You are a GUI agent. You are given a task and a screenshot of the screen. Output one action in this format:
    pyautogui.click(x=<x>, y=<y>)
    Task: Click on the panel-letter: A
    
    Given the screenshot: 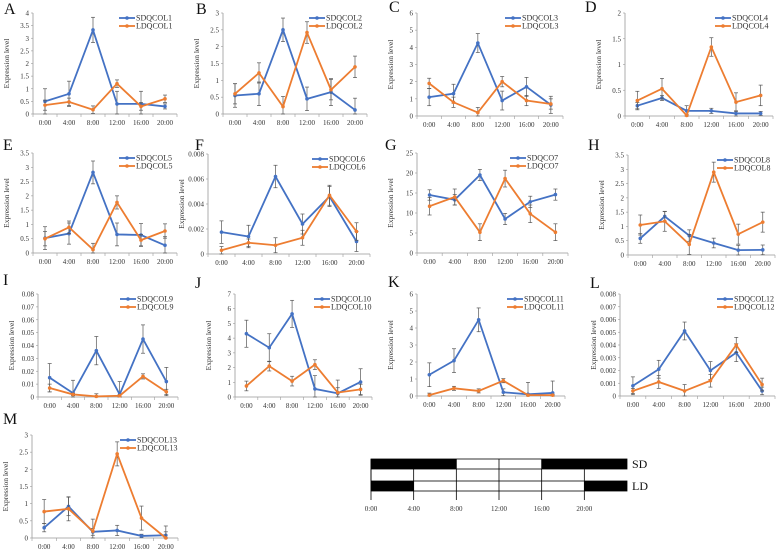 What is the action you would take?
    pyautogui.click(x=10, y=9)
    